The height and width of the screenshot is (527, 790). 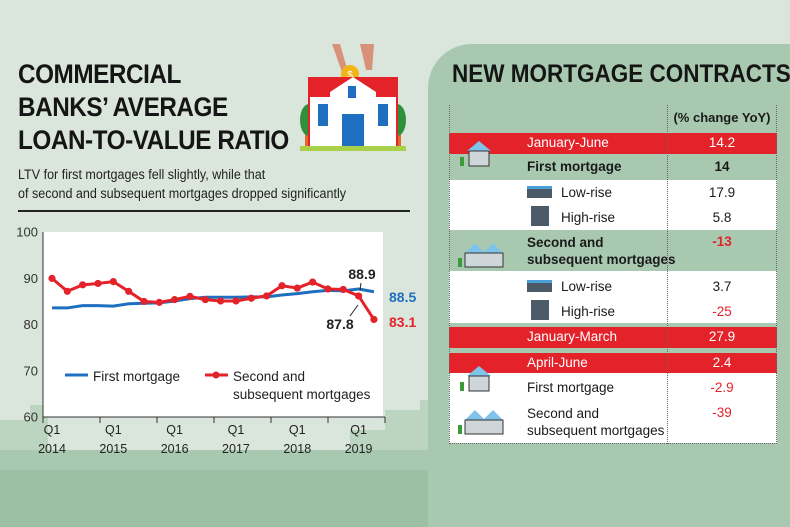 I want to click on divider, so click(x=214, y=211).